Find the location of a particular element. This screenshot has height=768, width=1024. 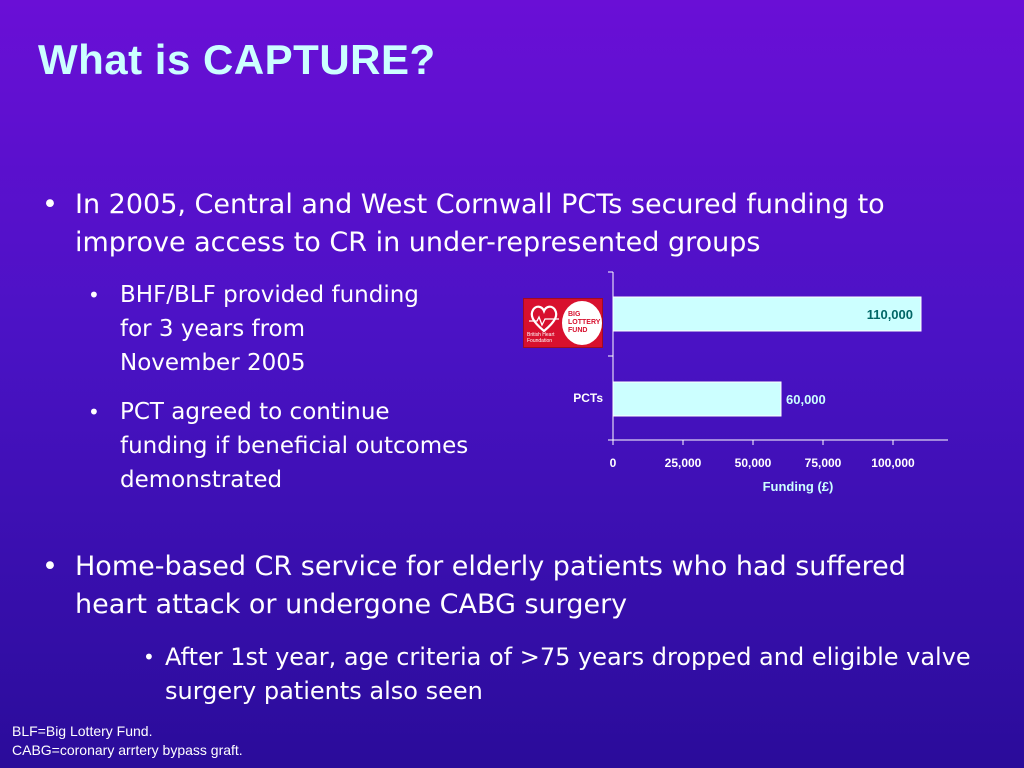

blf-logo-circle is located at coordinates (582, 323).